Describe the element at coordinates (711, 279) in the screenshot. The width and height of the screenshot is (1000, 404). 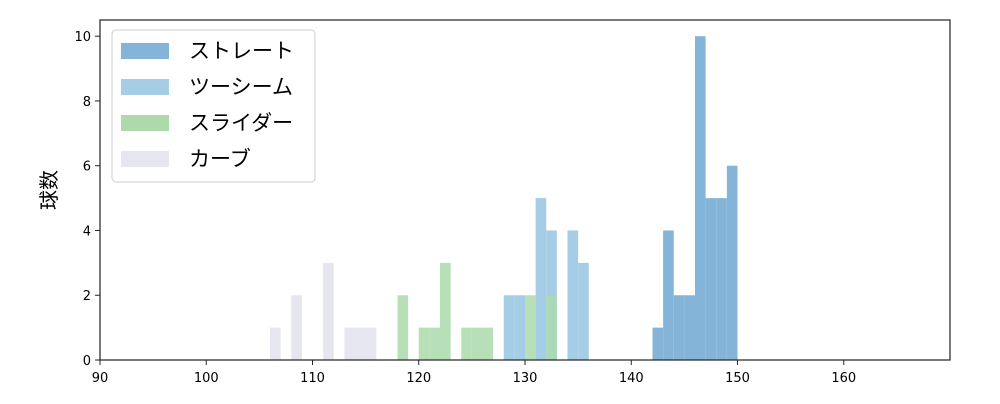
I see `bar-ストレート-147` at that location.